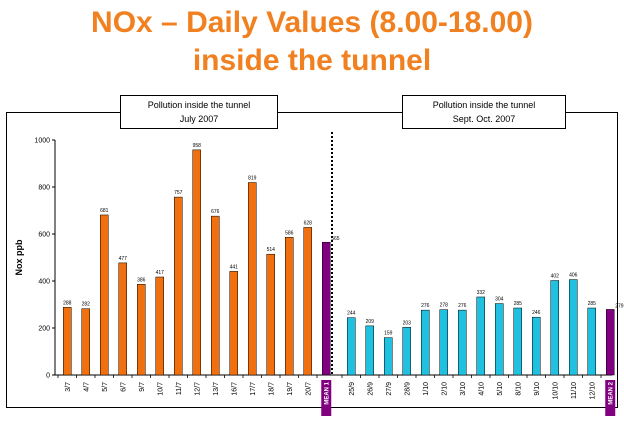 The height and width of the screenshot is (440, 624). What do you see at coordinates (555, 391) in the screenshot?
I see `x-tick-label: 10/10` at bounding box center [555, 391].